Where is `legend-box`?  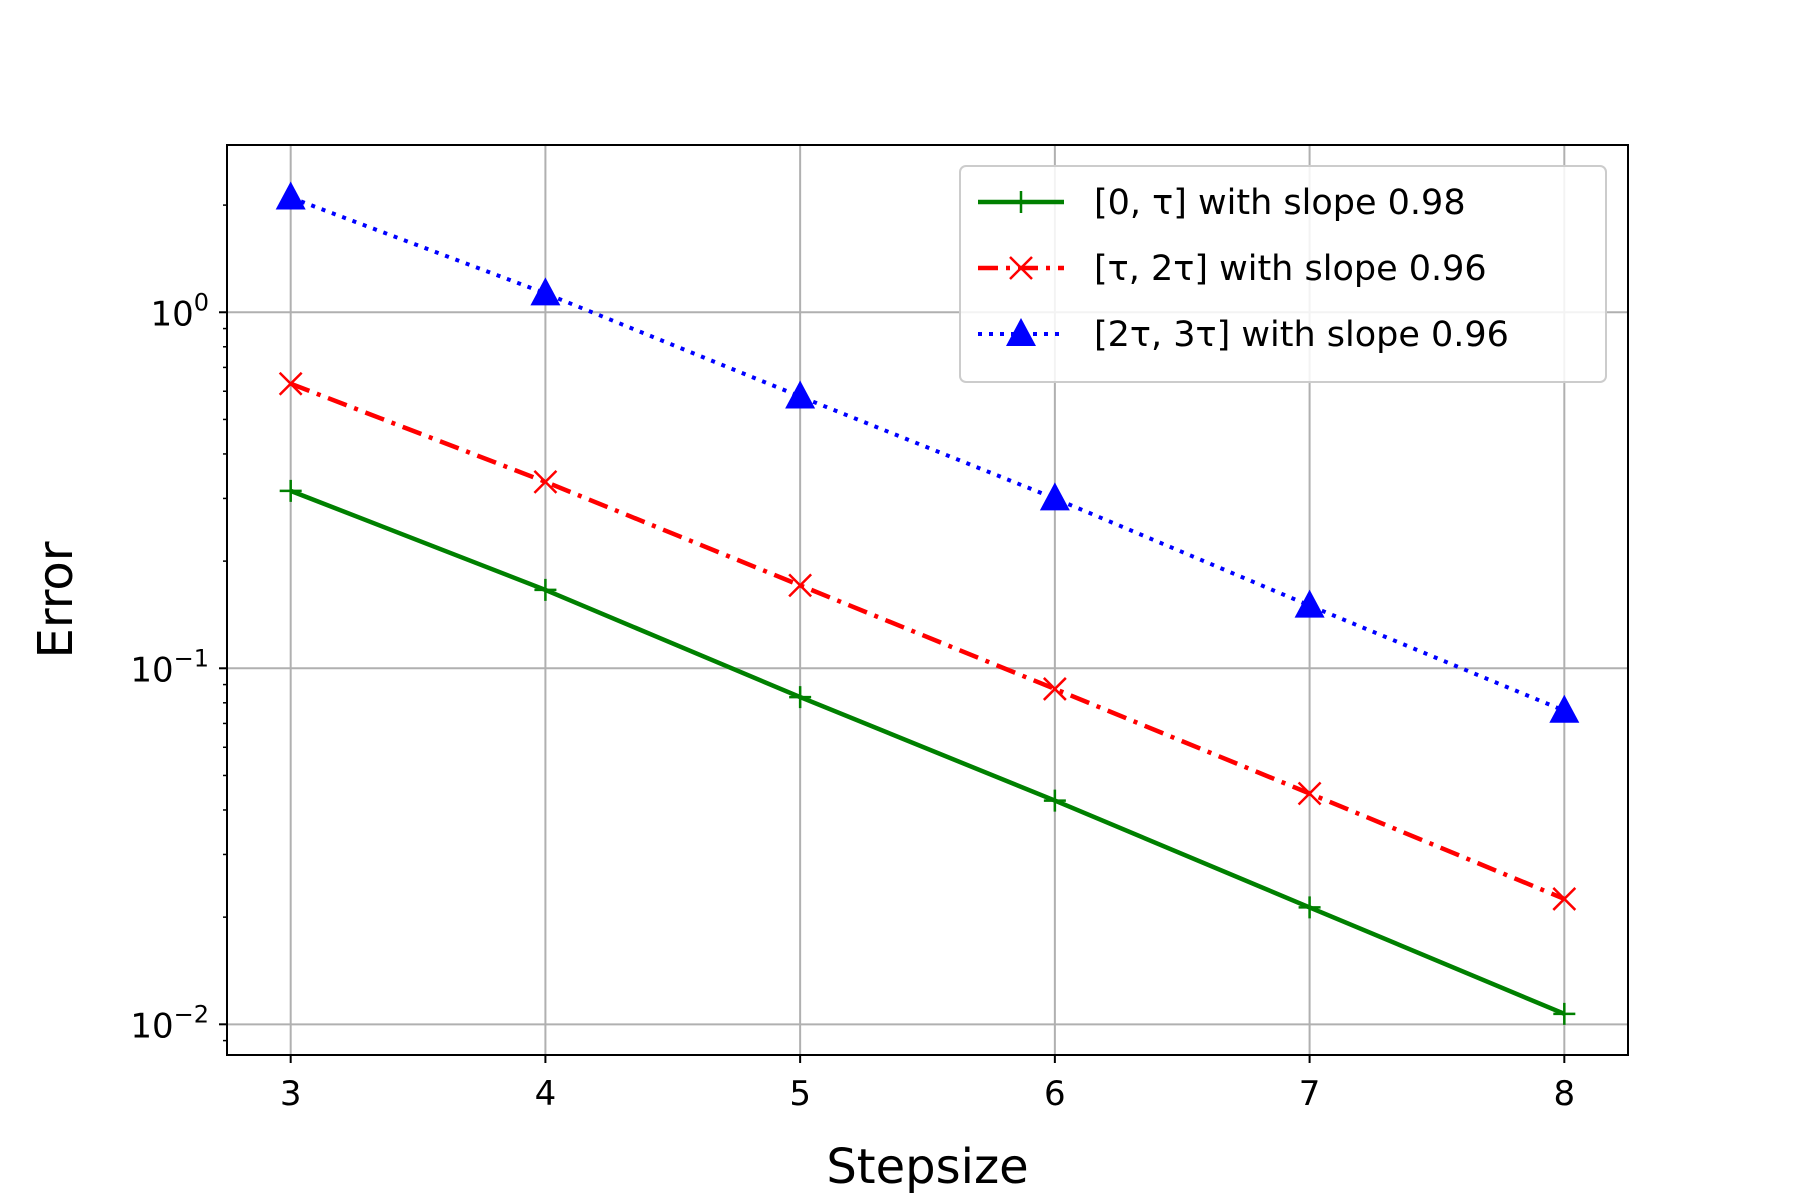
legend-box is located at coordinates (1283, 274).